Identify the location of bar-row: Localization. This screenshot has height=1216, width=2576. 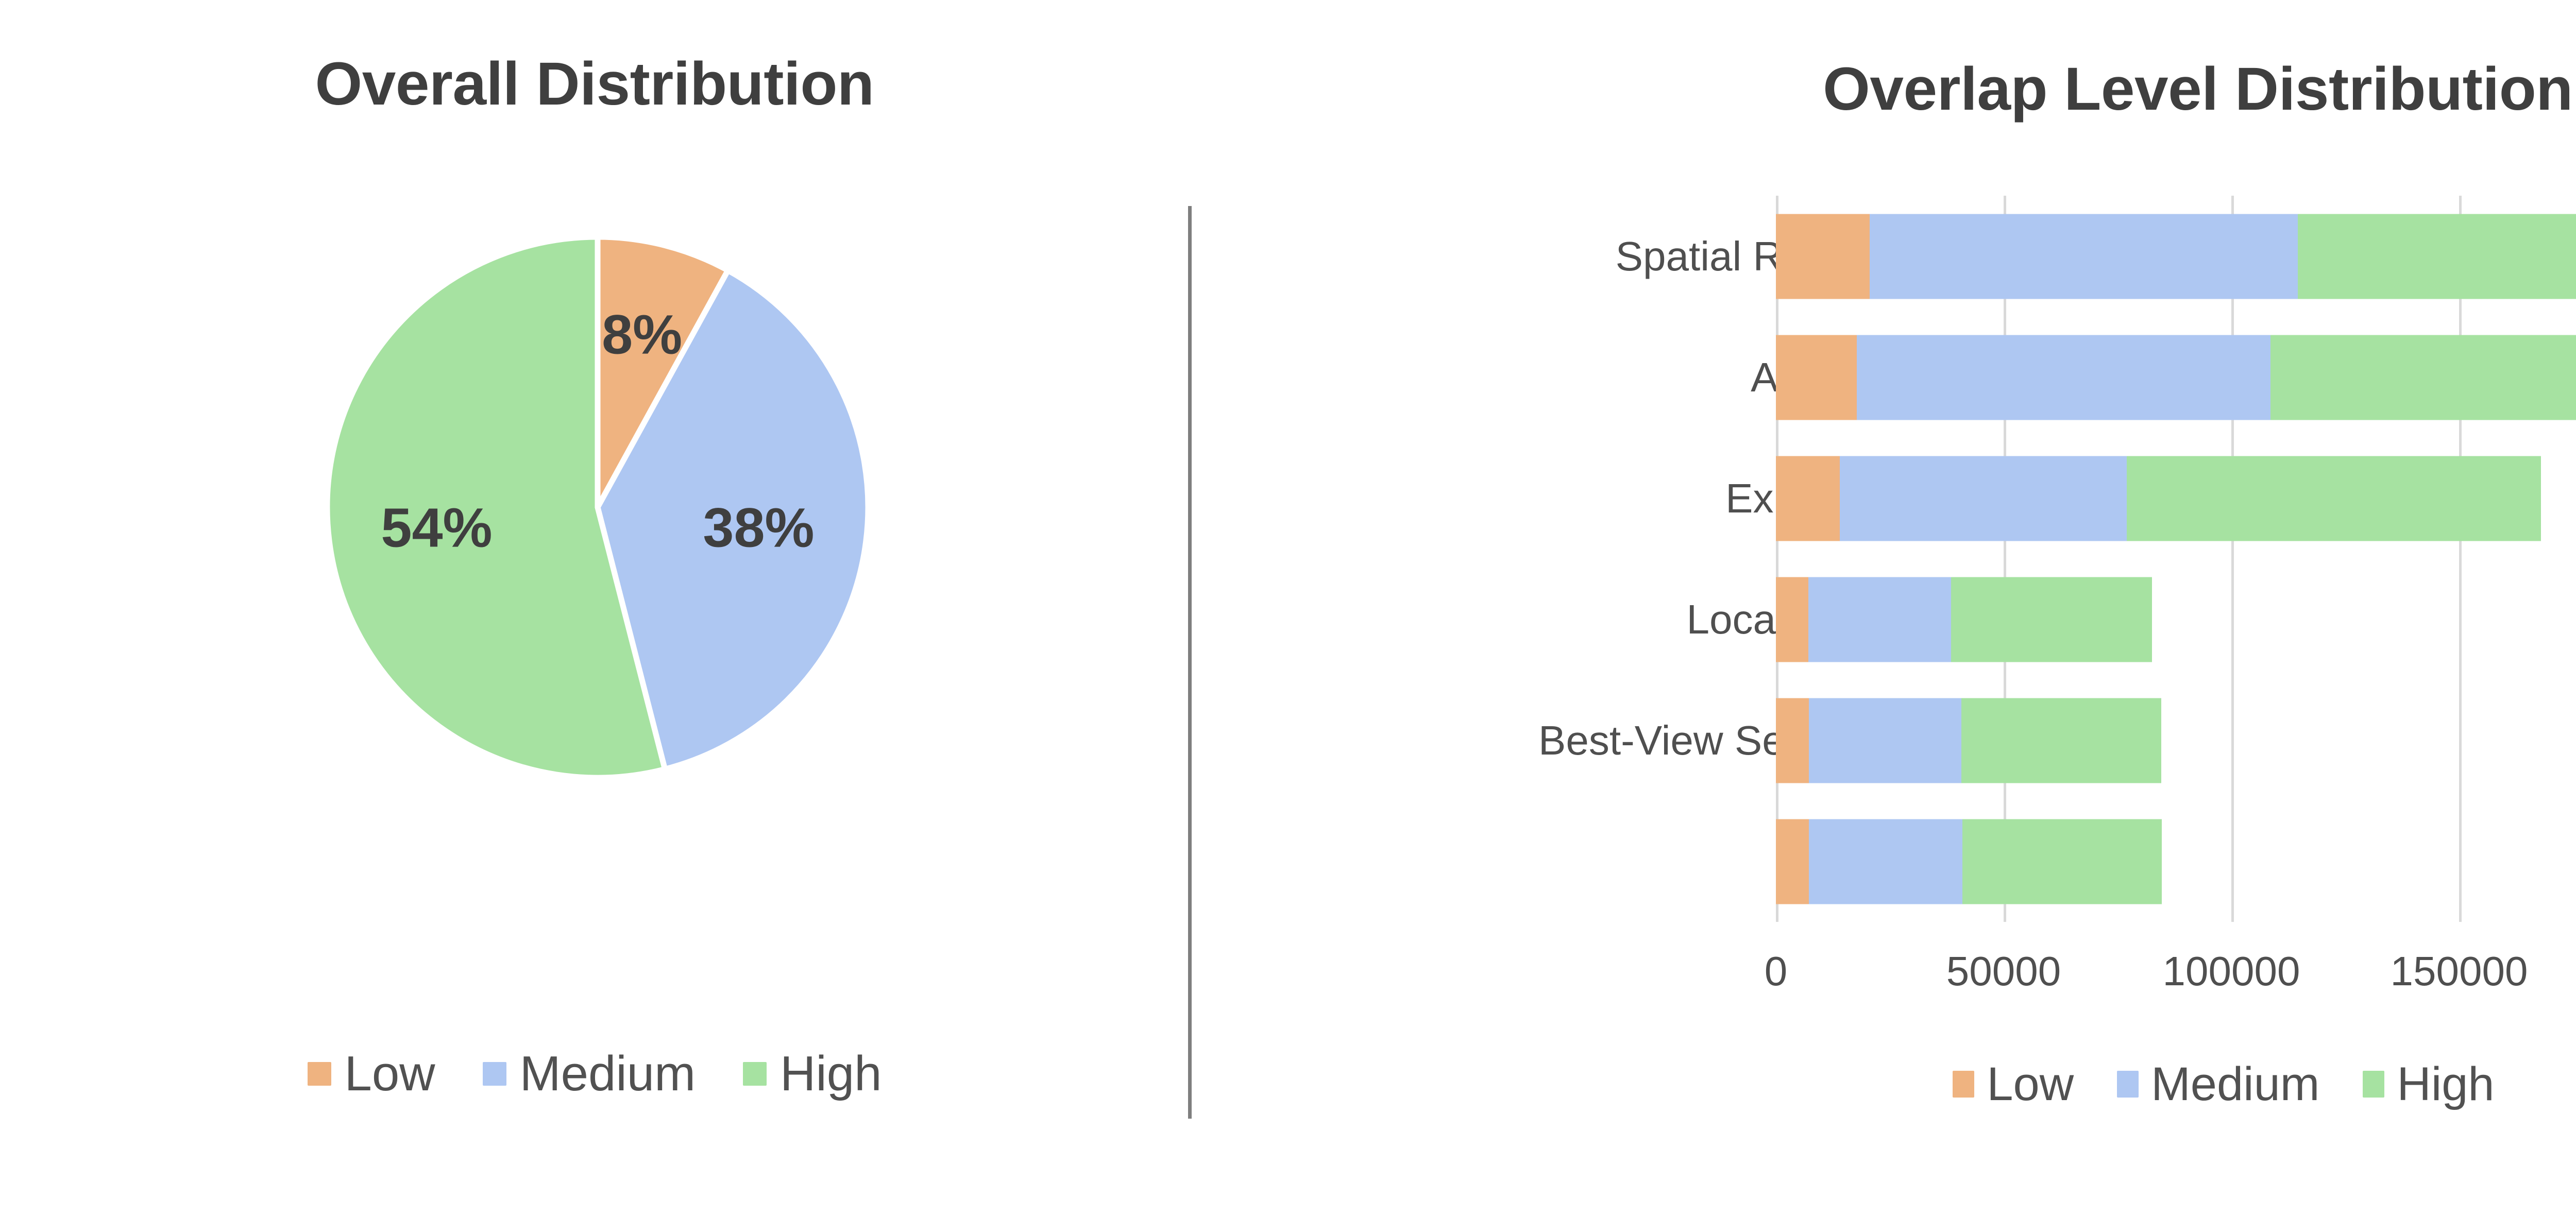
(1884, 619).